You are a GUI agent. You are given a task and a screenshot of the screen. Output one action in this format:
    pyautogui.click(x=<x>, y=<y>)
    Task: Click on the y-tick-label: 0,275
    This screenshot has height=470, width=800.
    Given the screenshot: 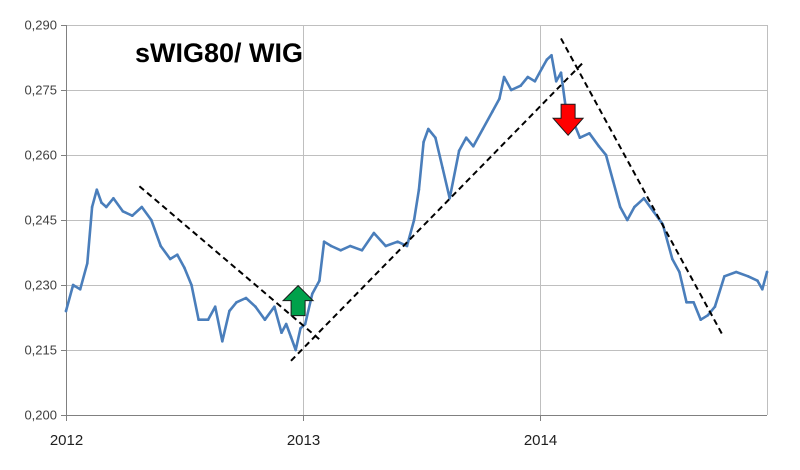 What is the action you would take?
    pyautogui.click(x=40, y=90)
    